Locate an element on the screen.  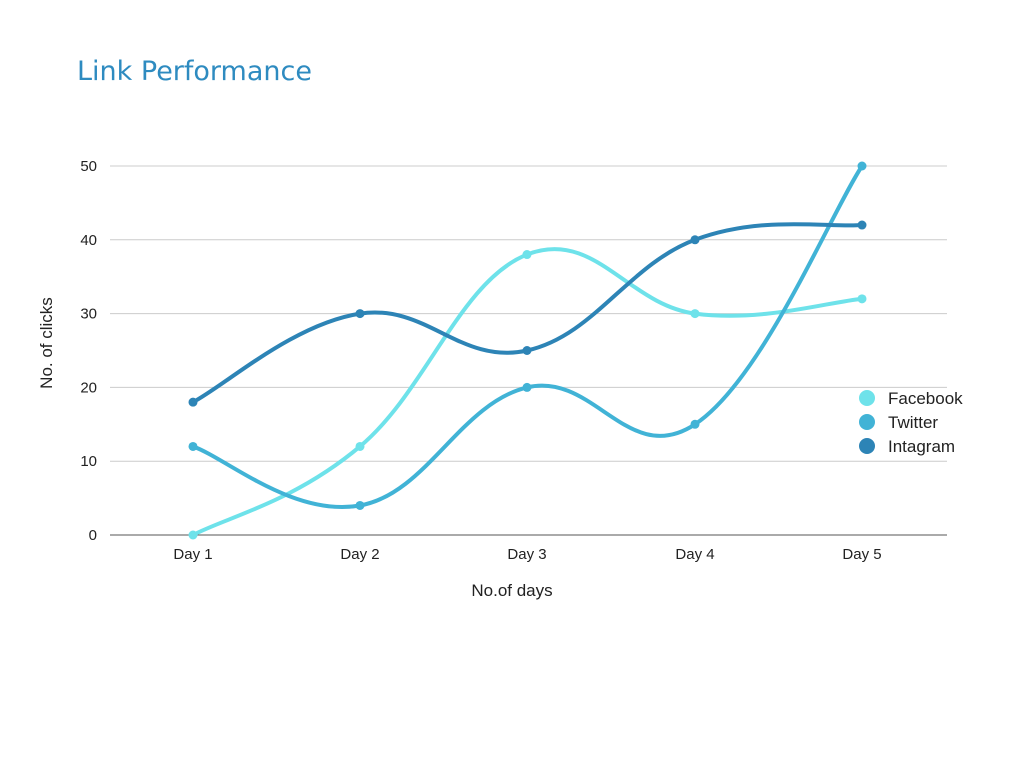
x-tick-label: Day 1 is located at coordinates (192, 554).